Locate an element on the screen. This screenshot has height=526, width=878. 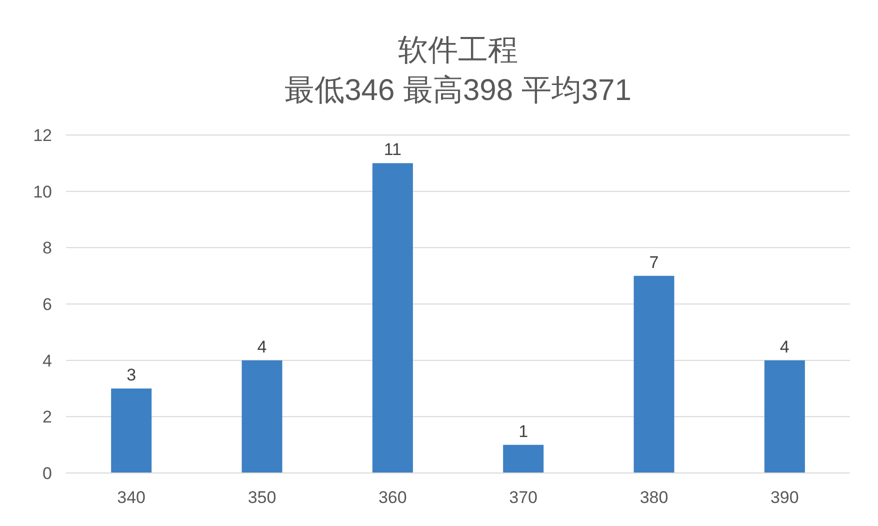
x-tick-label: 380 is located at coordinates (654, 497).